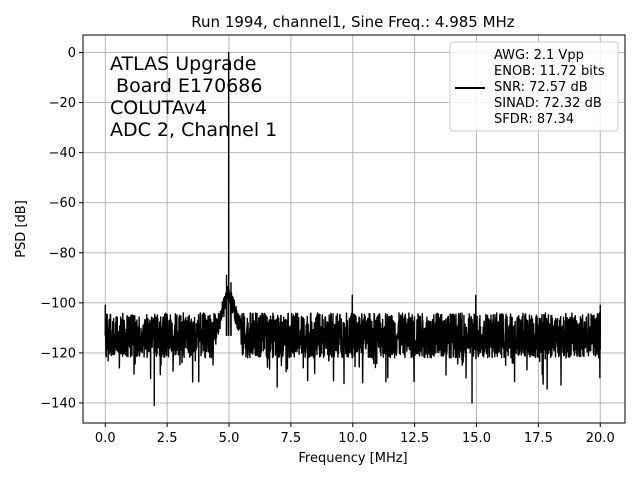  I want to click on legend-line-3: SNR: 72.57 dB, so click(541, 87).